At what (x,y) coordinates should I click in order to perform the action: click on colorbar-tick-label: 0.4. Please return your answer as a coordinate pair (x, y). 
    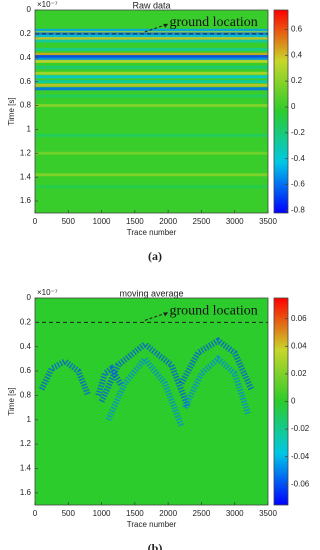
    Looking at the image, I should click on (297, 54).